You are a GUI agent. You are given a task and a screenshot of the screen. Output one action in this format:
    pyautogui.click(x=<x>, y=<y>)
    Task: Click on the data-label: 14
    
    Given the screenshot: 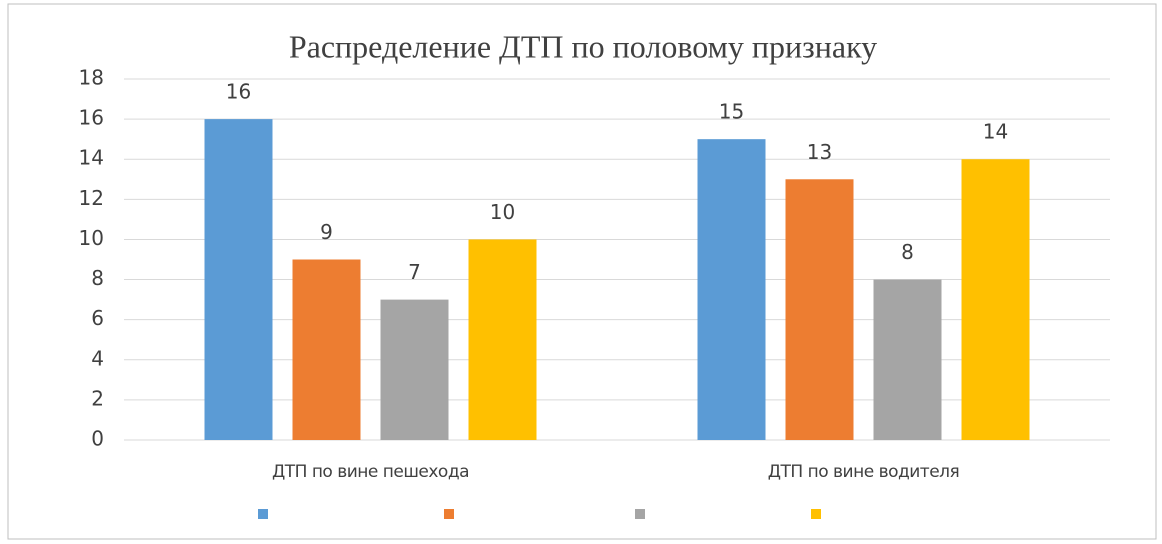 What is the action you would take?
    pyautogui.click(x=995, y=132)
    